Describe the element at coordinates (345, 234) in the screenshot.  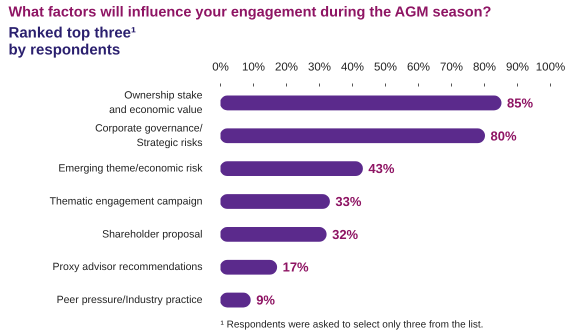
I see `data-label: 32%` at that location.